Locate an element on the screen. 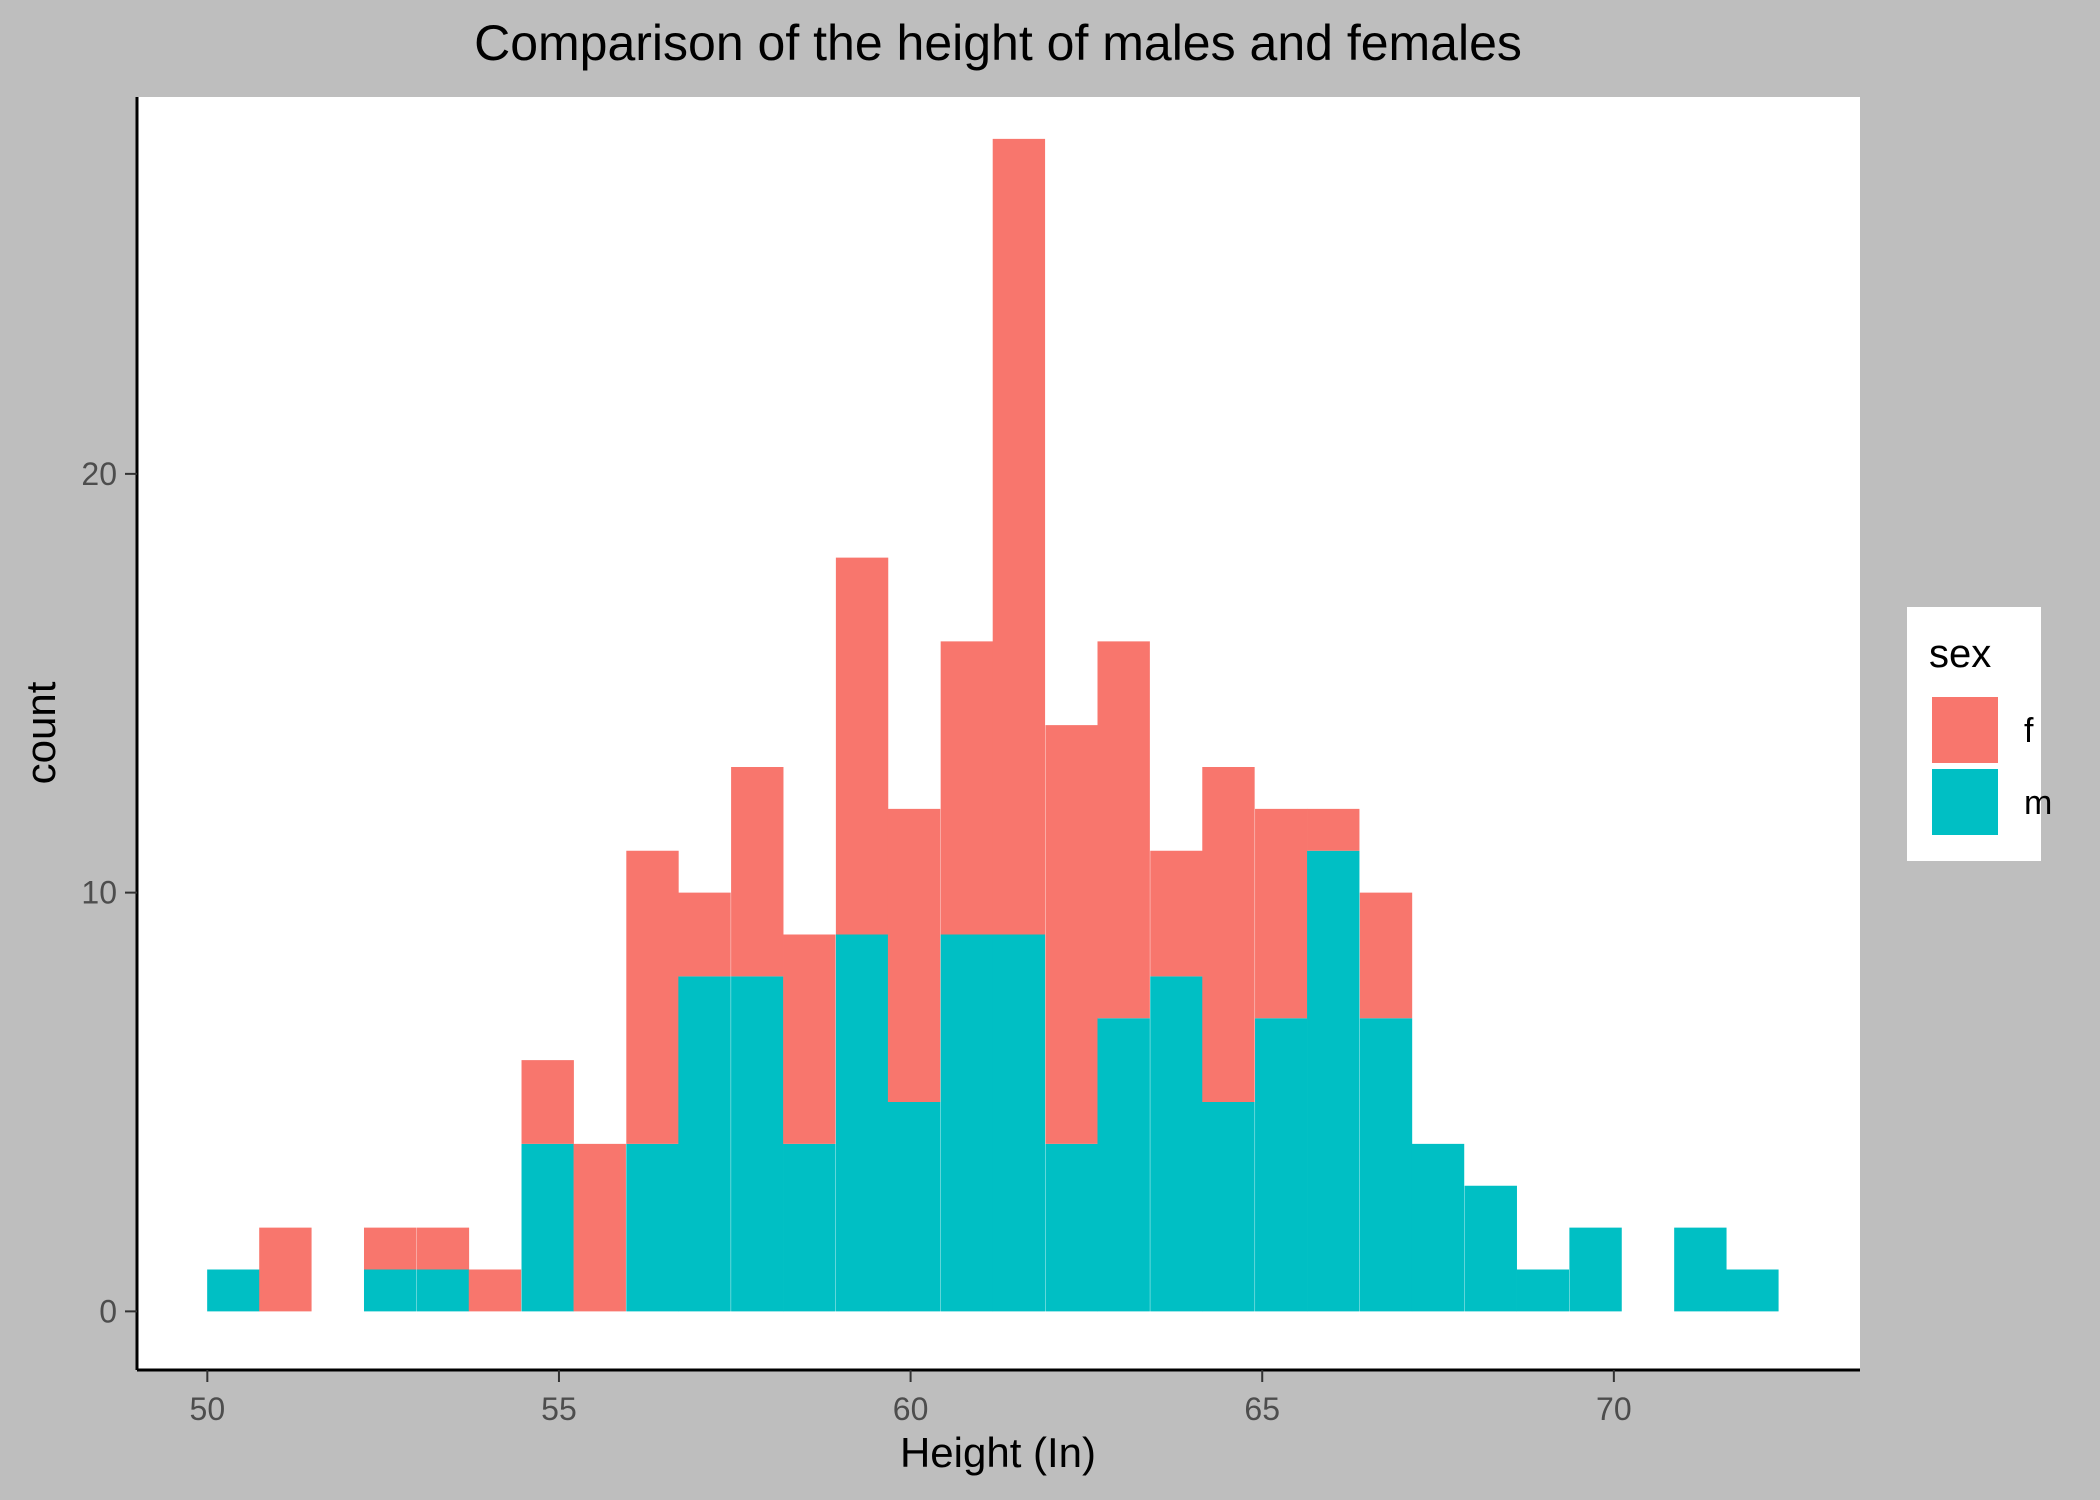 Image resolution: width=2100 pixels, height=1500 pixels. x-axis-title: Height (In) is located at coordinates (998, 1452).